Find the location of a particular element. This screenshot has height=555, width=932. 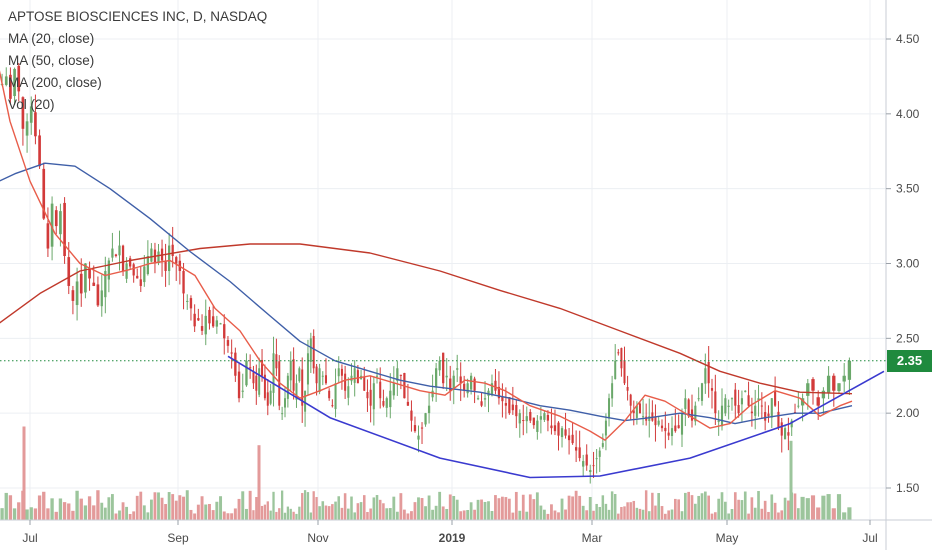

last-price-tag: 2.35 is located at coordinates (909, 360).